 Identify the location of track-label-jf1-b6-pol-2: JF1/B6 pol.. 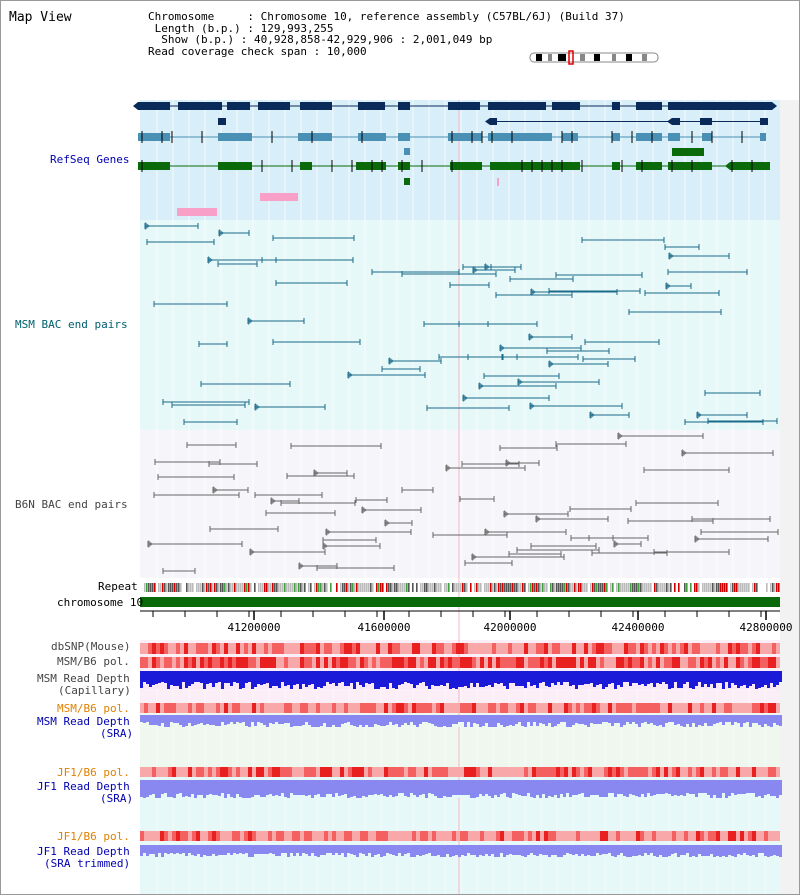
(93, 836).